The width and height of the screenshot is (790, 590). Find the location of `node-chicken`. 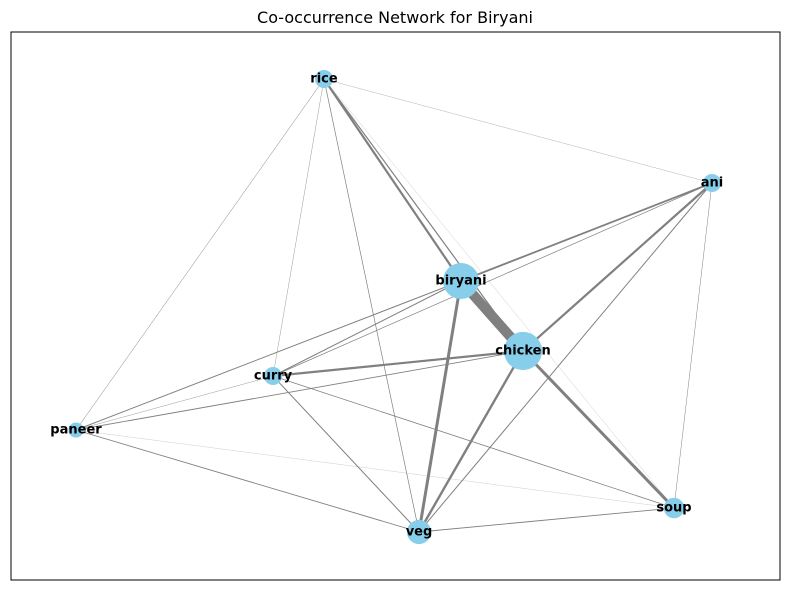

node-chicken is located at coordinates (523, 351).